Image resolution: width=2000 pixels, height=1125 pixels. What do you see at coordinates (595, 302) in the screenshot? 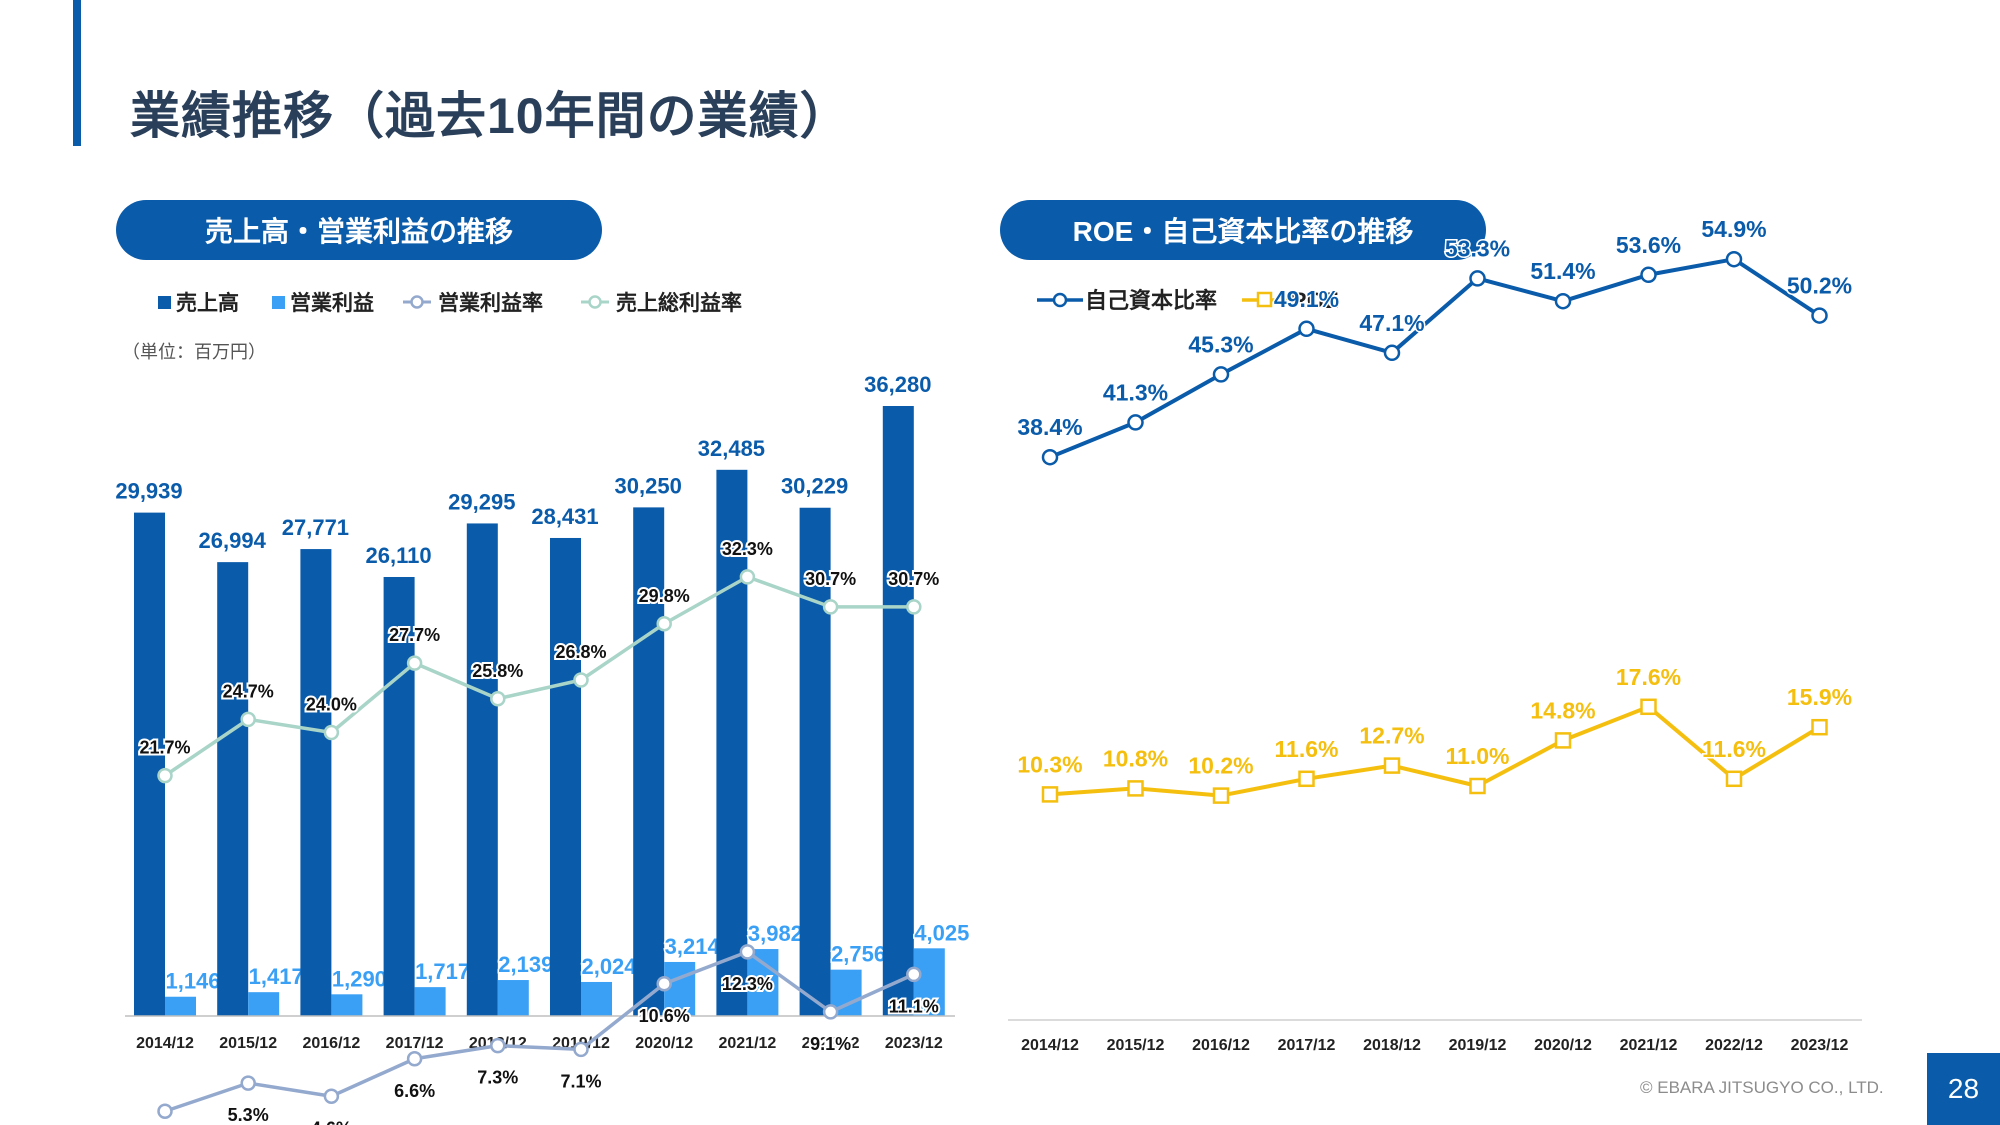
I see `legend-gross-margin-marker` at bounding box center [595, 302].